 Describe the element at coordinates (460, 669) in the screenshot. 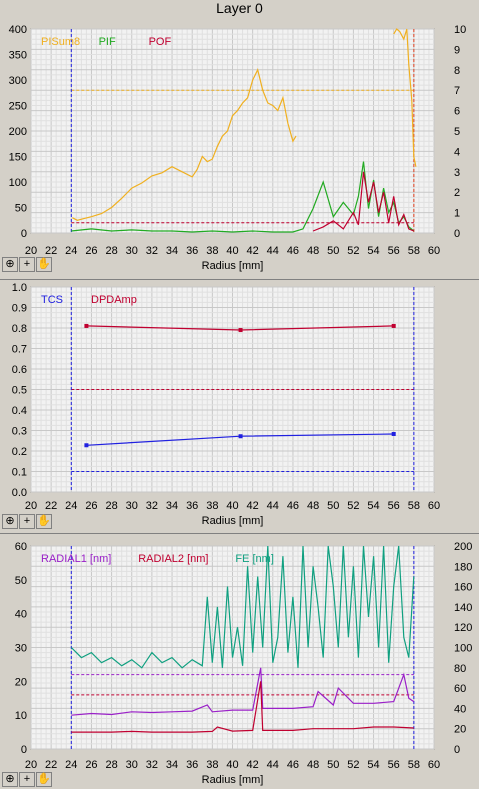

I see `y2-tick-label: 80` at that location.